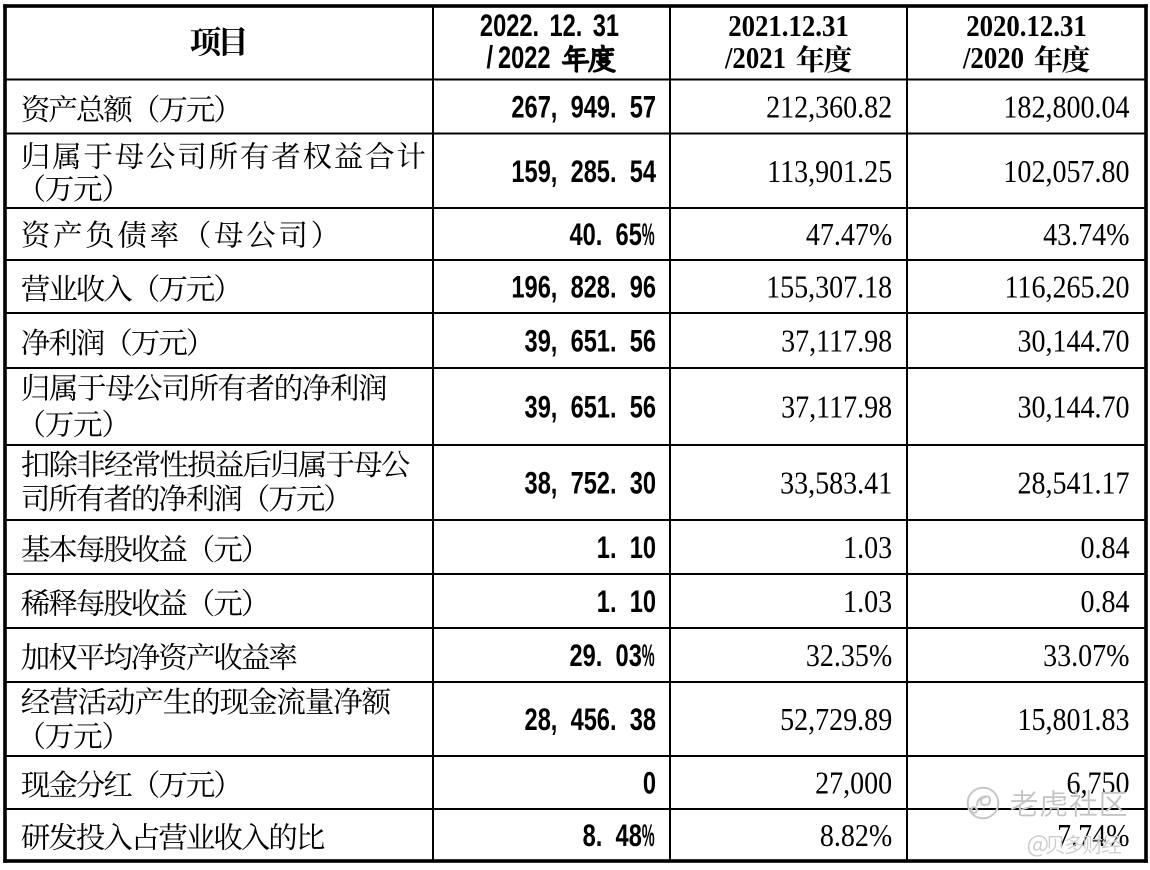  Describe the element at coordinates (649, 106) in the screenshot. I see `svg-text: 7` at that location.